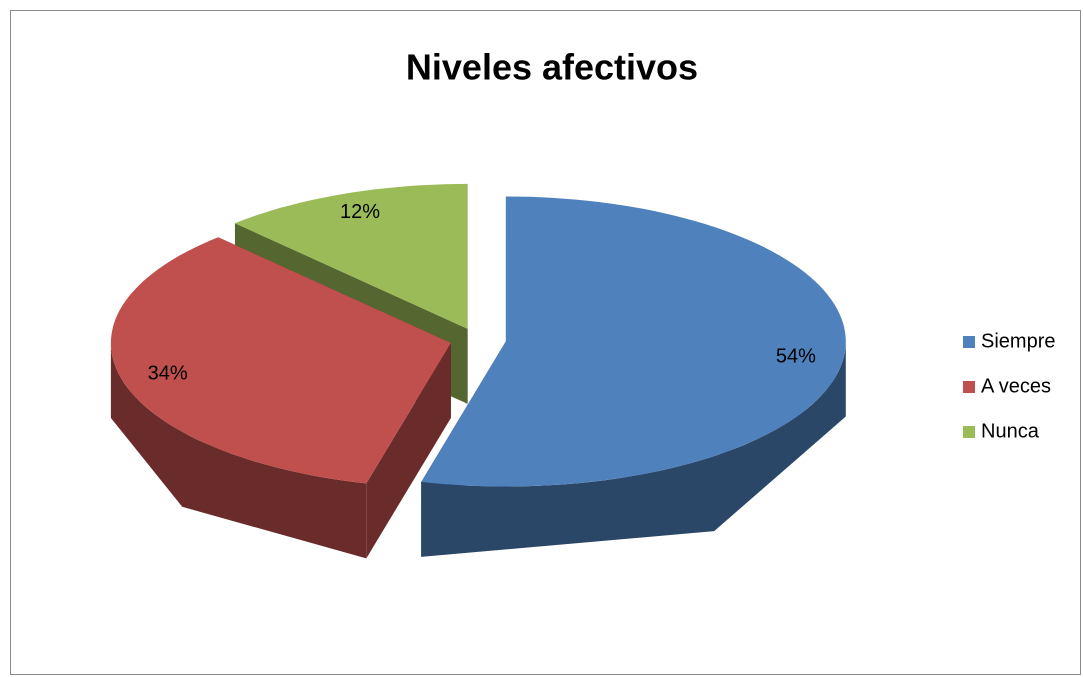 Image resolution: width=1083 pixels, height=677 pixels. I want to click on data-label: 54%, so click(796, 356).